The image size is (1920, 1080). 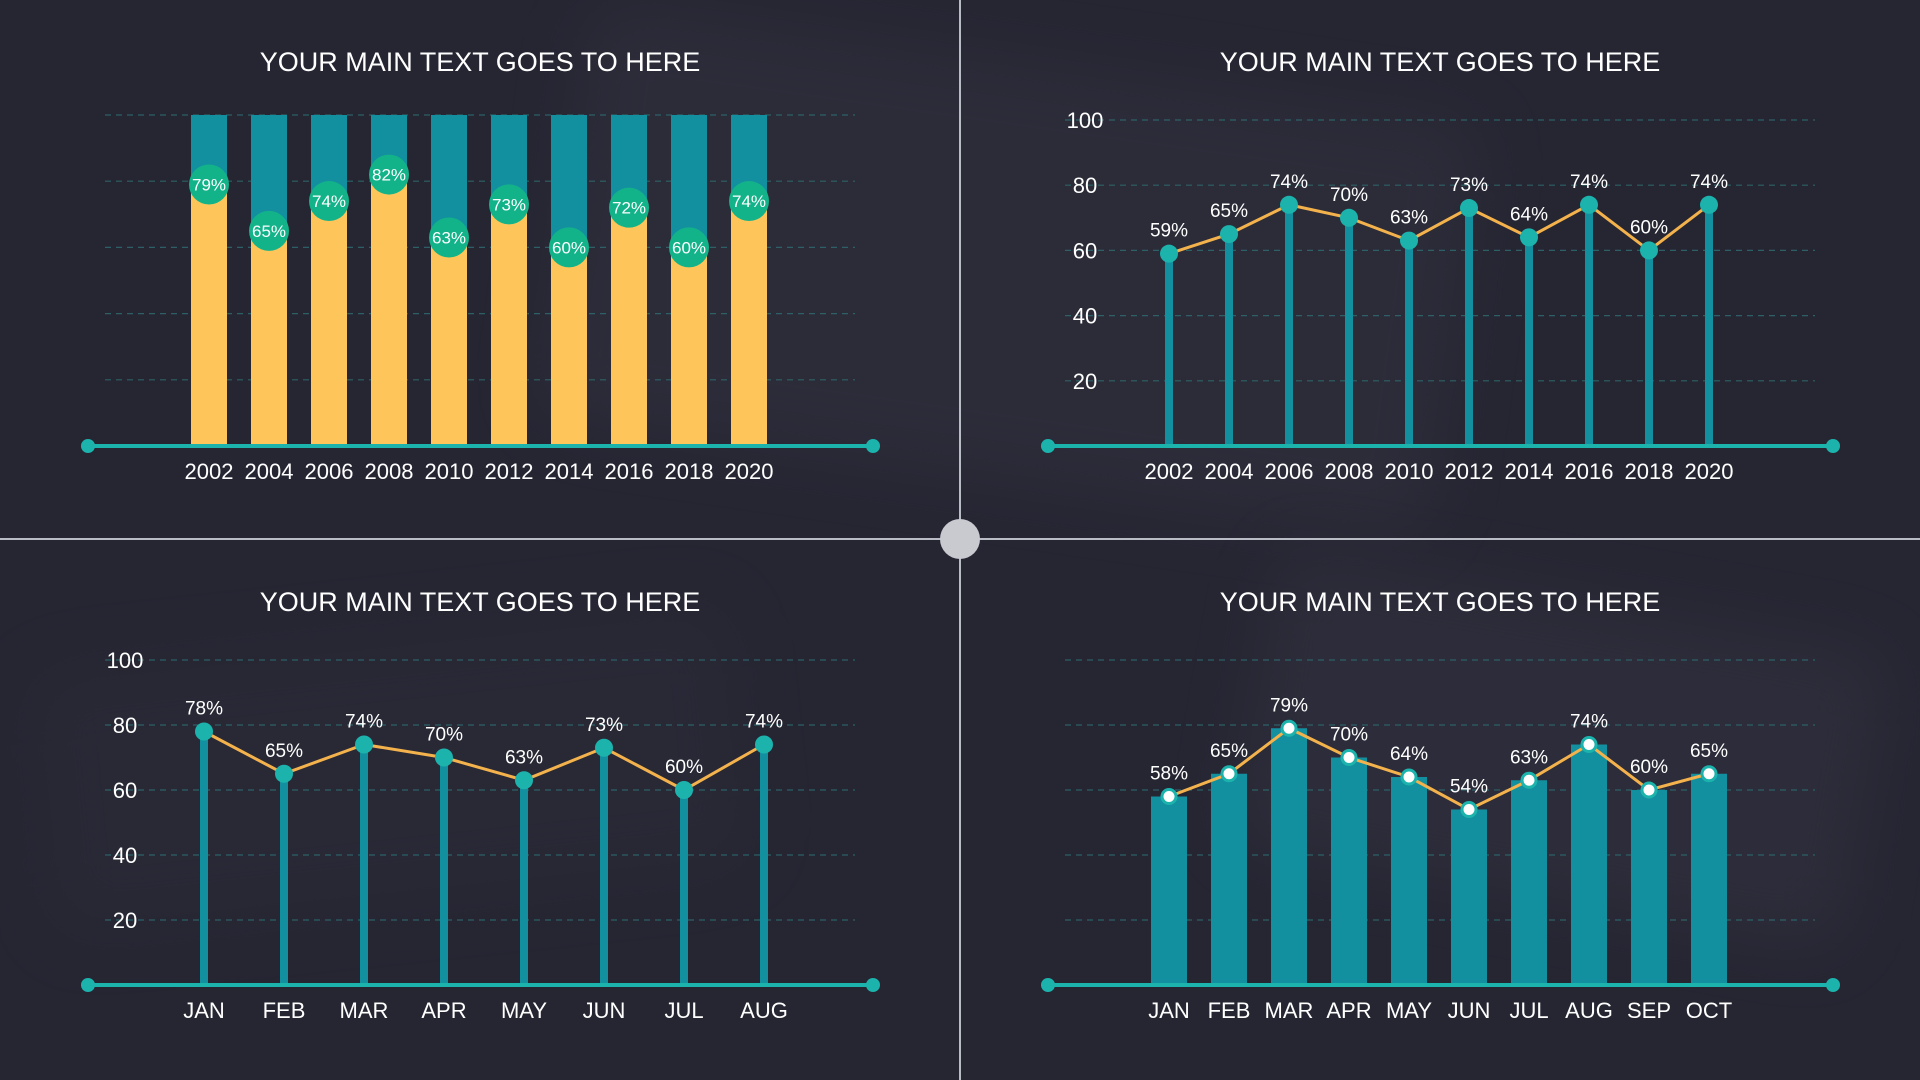 What do you see at coordinates (484, 761) in the screenshot?
I see `series-line` at bounding box center [484, 761].